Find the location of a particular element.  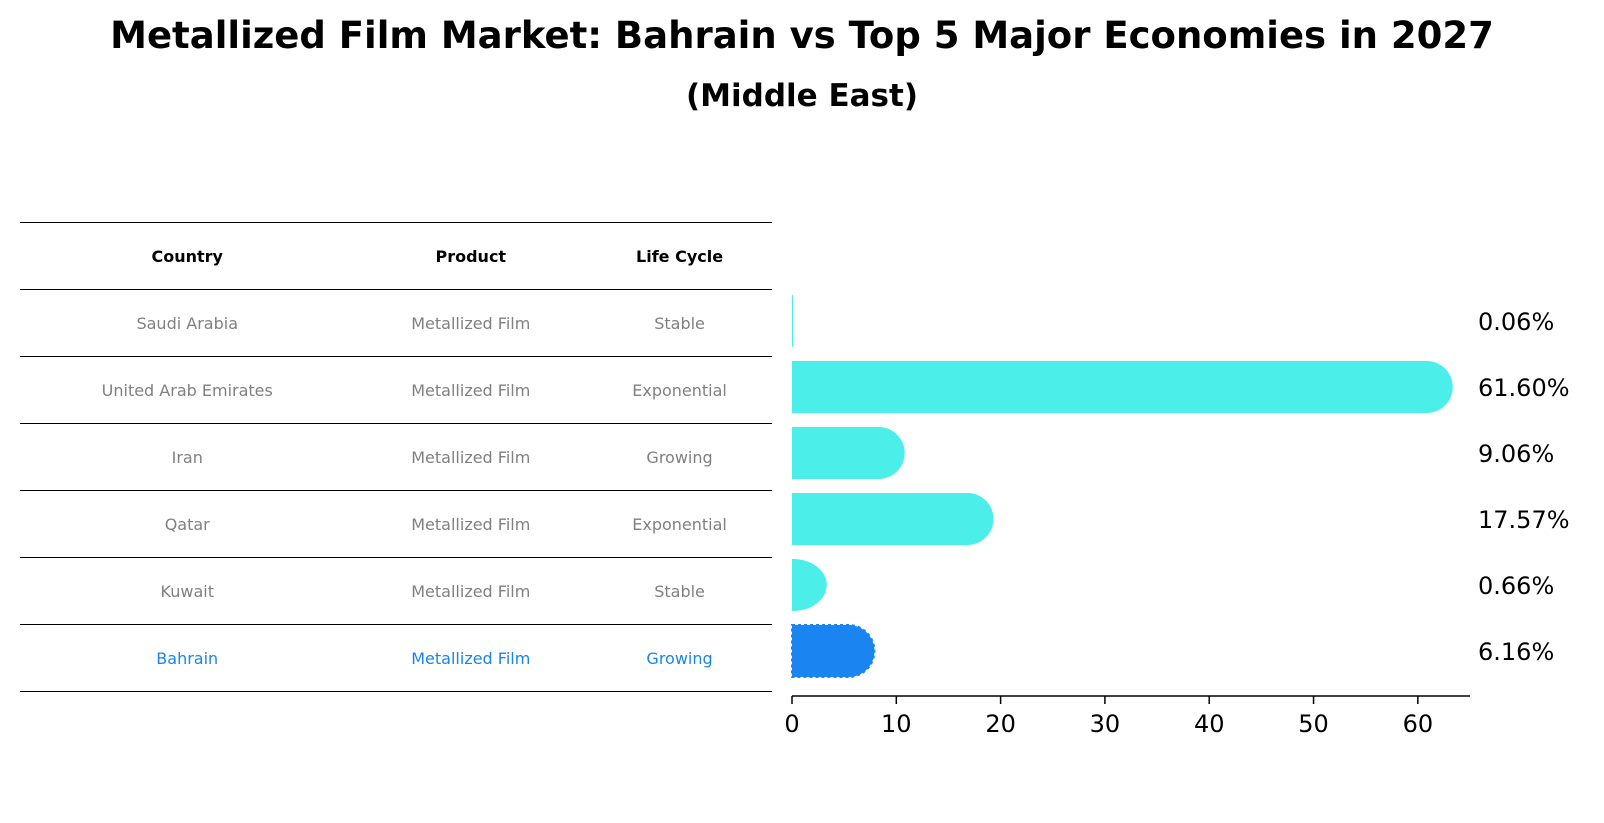

table-row: Qatar Metallized Film Exponential is located at coordinates (396, 524).